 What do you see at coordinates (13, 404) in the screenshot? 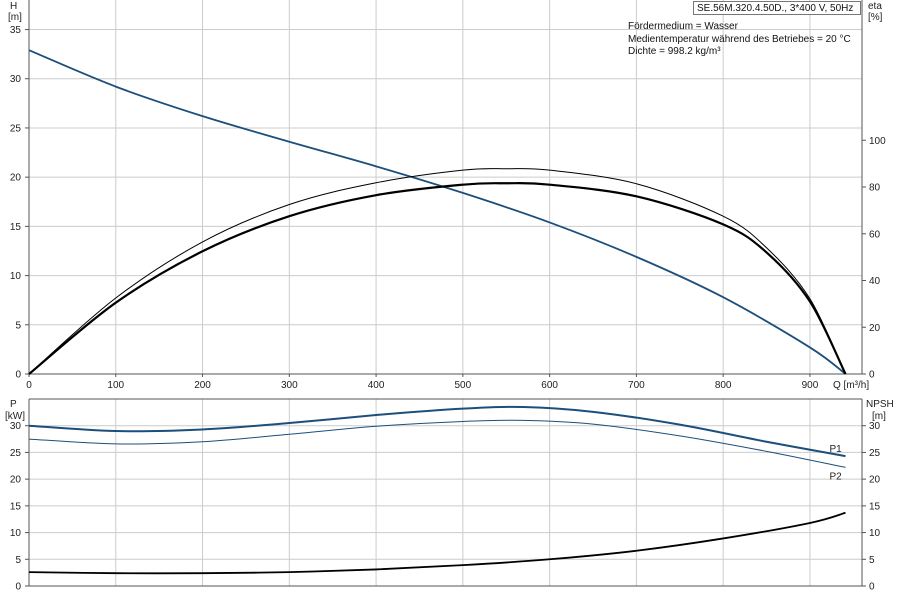
I see `y-left-axis-label: P` at bounding box center [13, 404].